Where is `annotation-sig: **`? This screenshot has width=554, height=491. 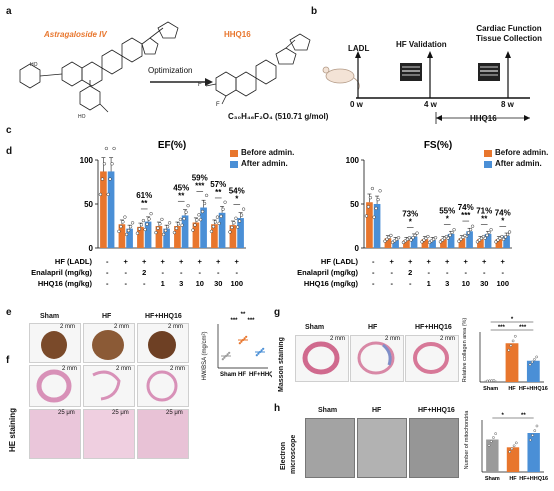 annotation-sig: ** is located at coordinates (218, 192).